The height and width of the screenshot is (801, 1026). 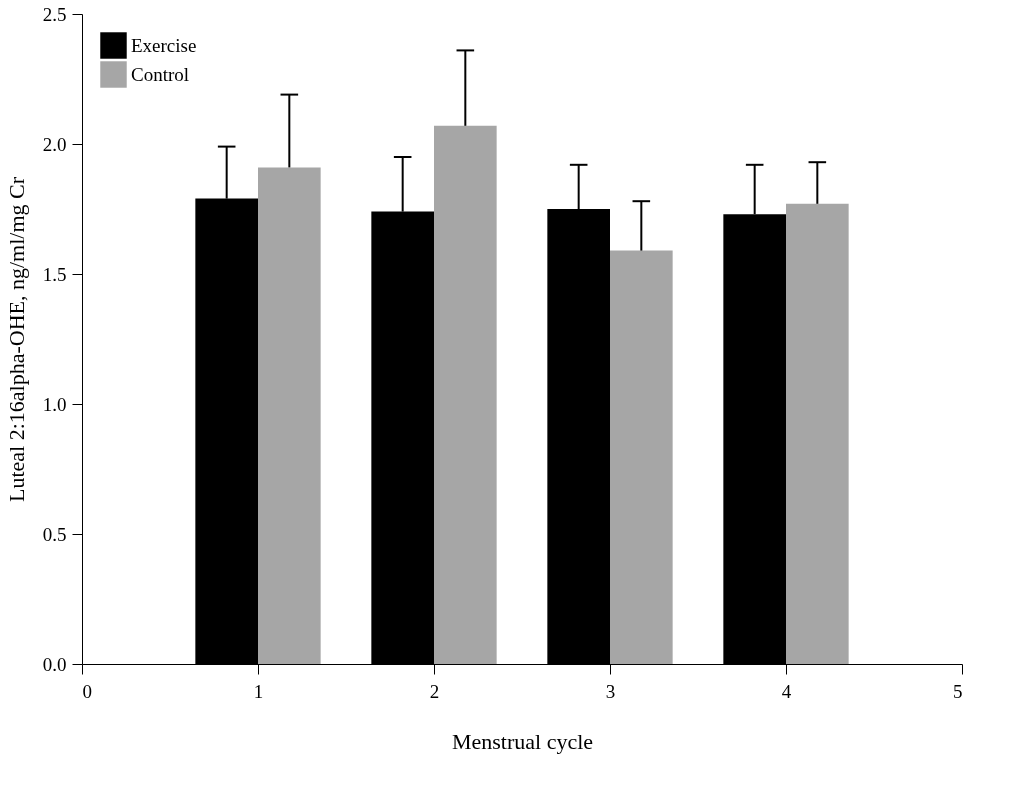 What do you see at coordinates (522, 741) in the screenshot?
I see `x-axis-title: Menstrual cycle` at bounding box center [522, 741].